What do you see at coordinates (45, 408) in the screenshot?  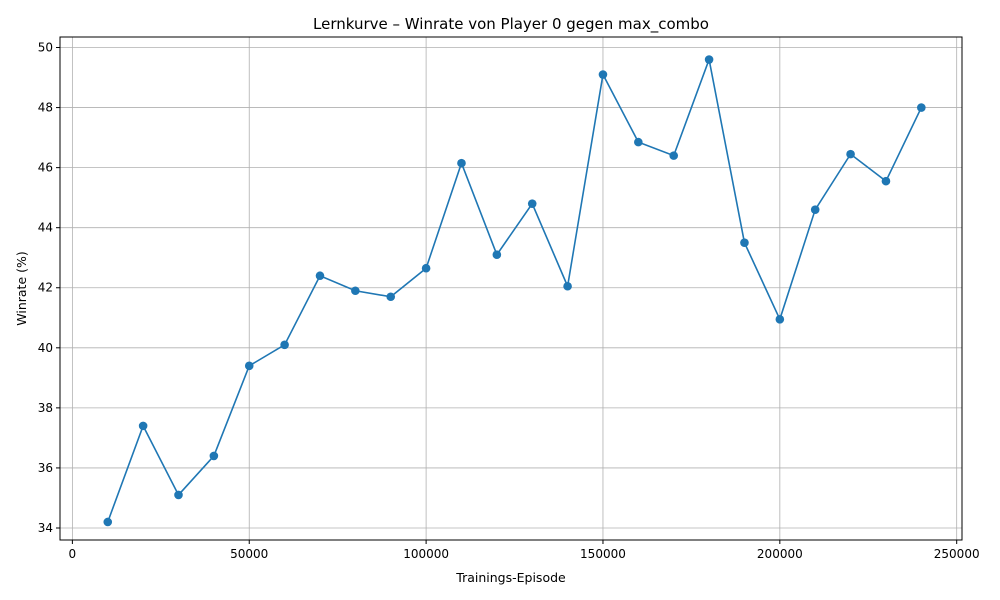 I see `y-tick-label: 38` at bounding box center [45, 408].